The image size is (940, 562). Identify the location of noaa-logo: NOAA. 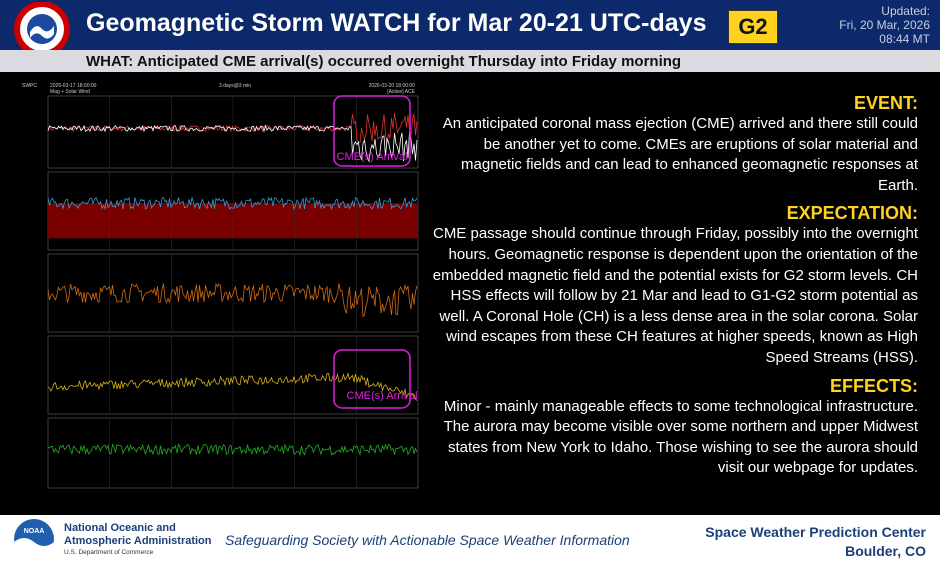
(34, 539).